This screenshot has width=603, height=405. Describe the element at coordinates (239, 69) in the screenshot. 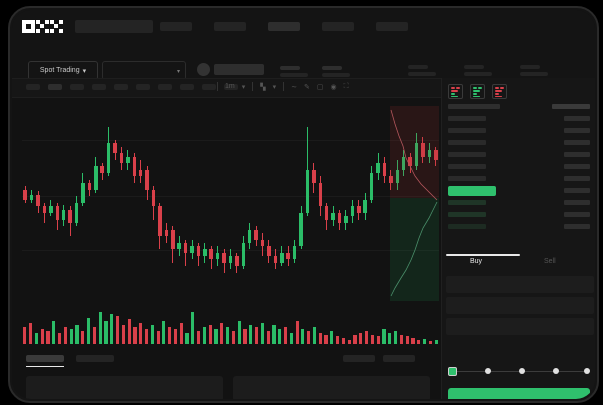

I see `pair-name` at that location.